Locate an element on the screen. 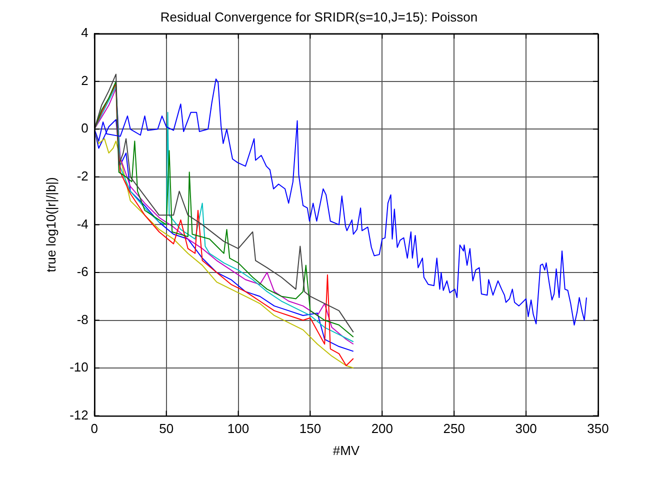  x-axis-title: #MV is located at coordinates (346, 450).